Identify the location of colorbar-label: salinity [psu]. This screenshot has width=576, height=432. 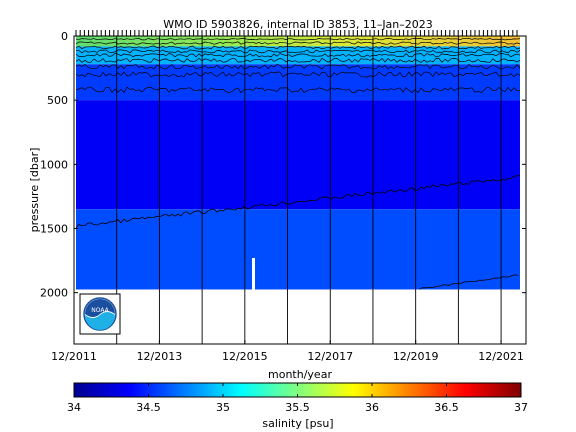
(297, 423).